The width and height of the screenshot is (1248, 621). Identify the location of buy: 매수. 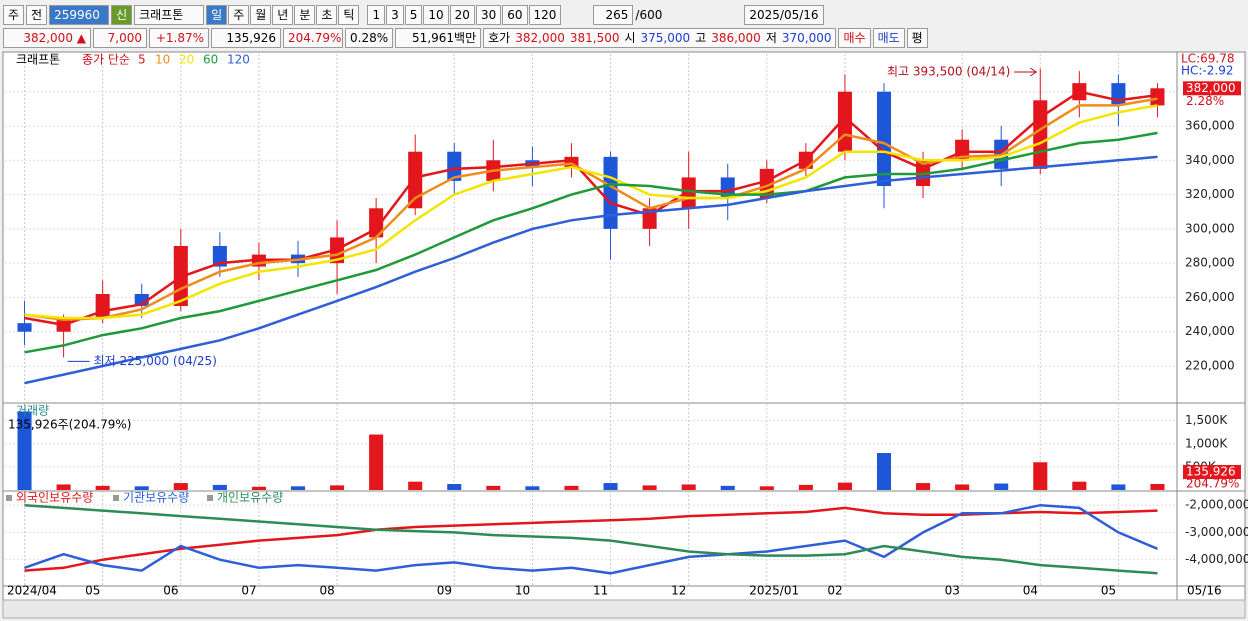
(854, 38).